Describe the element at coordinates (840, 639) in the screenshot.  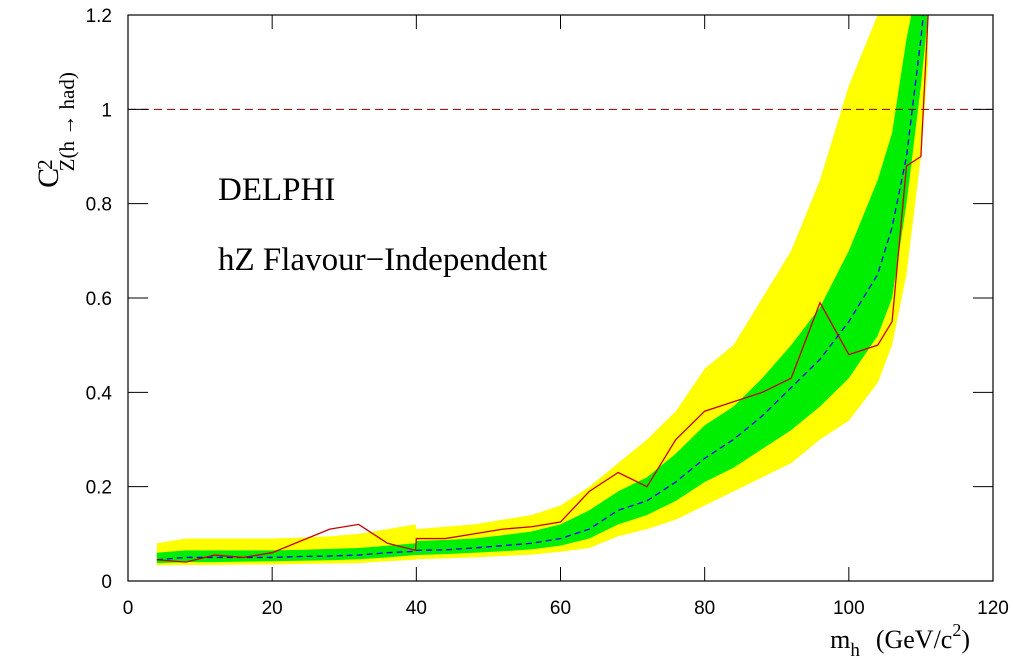
I see `x-label-main: m` at that location.